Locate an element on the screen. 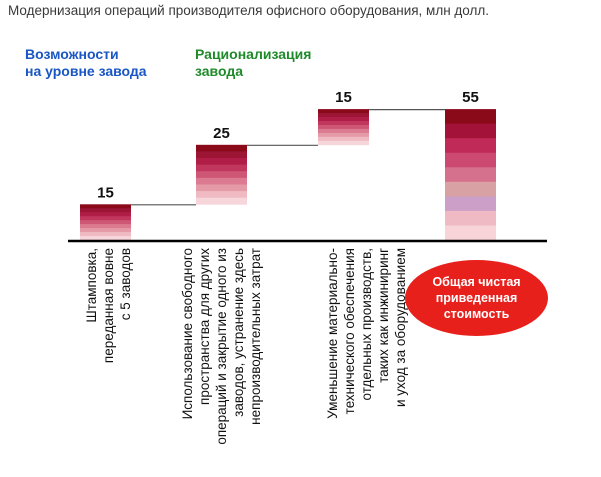 The width and height of the screenshot is (601, 477). heading-plant-opportunities-line: на уровне завода is located at coordinates (86, 71).